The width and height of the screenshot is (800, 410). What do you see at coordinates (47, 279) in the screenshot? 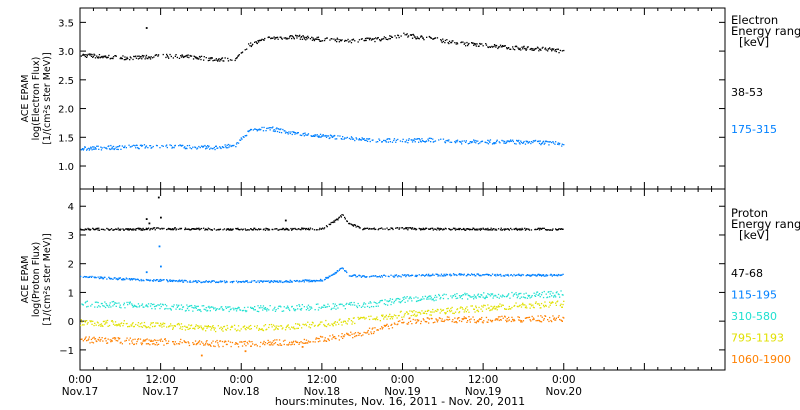
I see `y-axis-label-line: [1/(cm²s ster MeV)]` at bounding box center [47, 279].